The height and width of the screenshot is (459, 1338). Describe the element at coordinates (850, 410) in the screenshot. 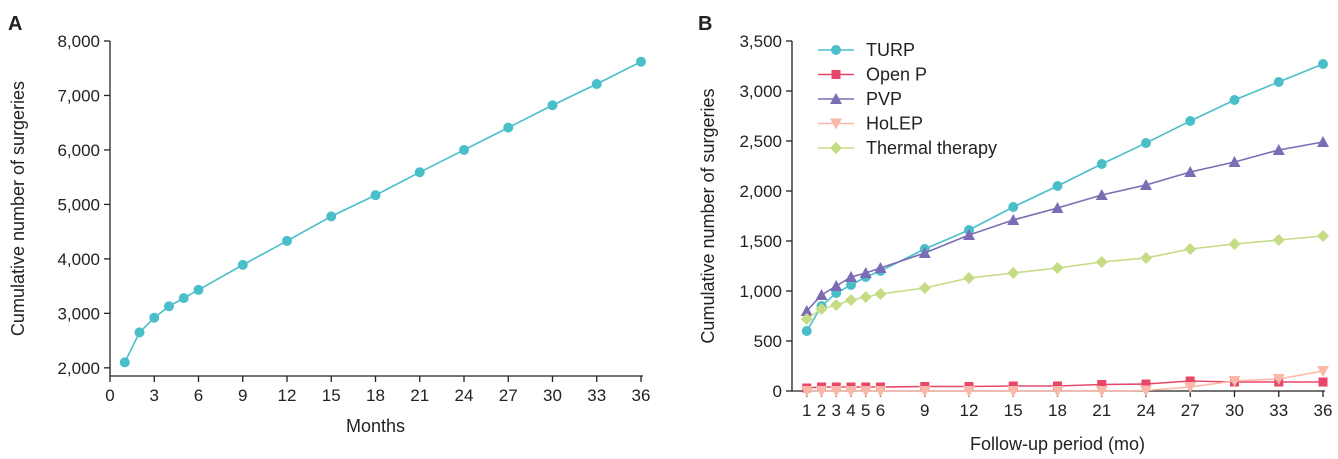

I see `x-tick-label: 4` at that location.